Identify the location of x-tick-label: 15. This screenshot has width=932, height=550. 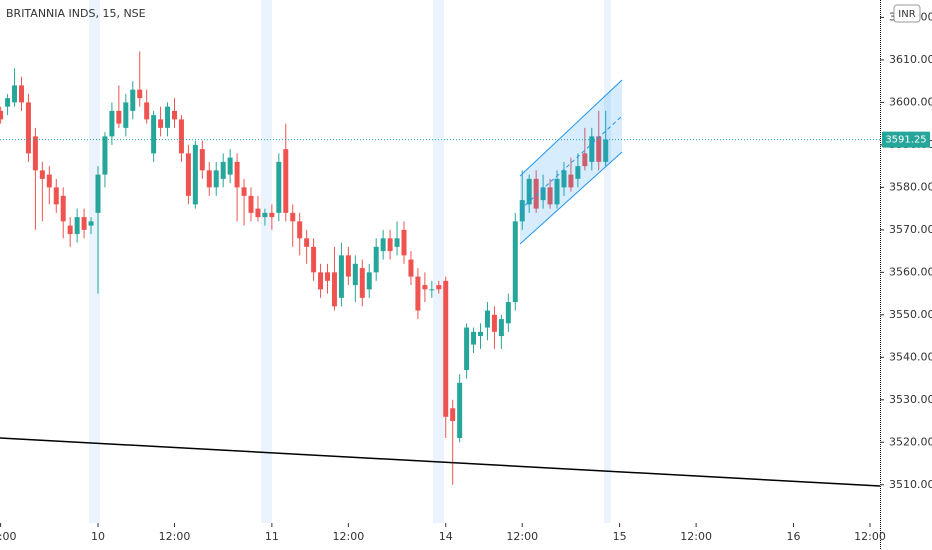
(620, 536).